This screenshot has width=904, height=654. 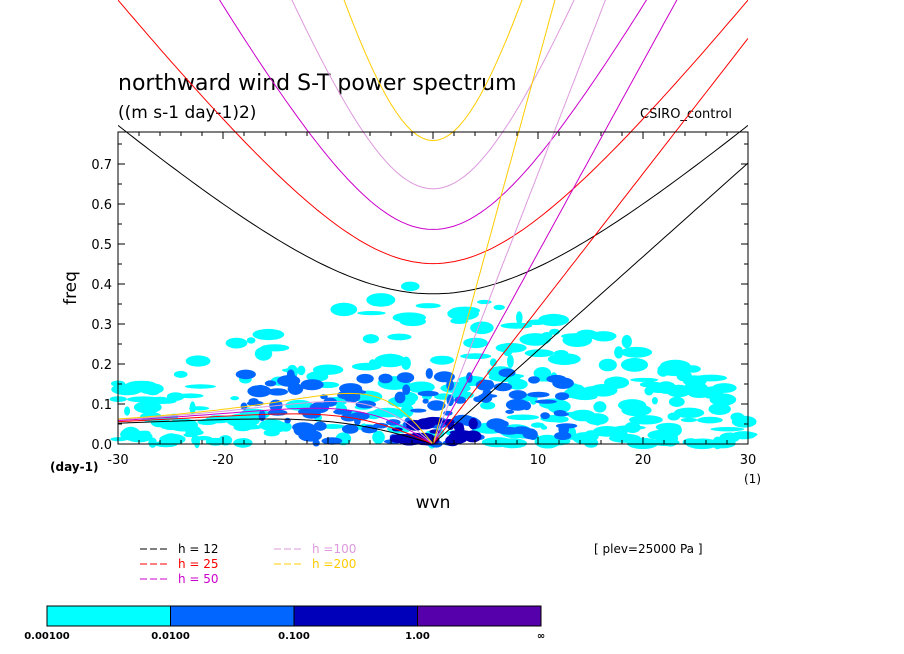 What do you see at coordinates (643, 460) in the screenshot?
I see `x-tick-label: 20` at bounding box center [643, 460].